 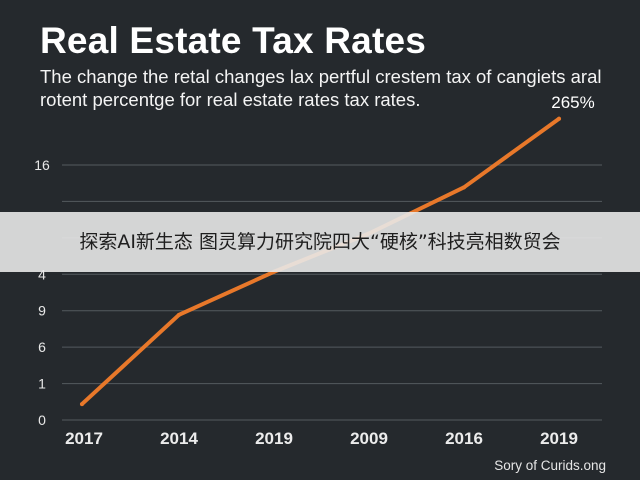 I want to click on y-tick-label: 4, so click(x=42, y=274).